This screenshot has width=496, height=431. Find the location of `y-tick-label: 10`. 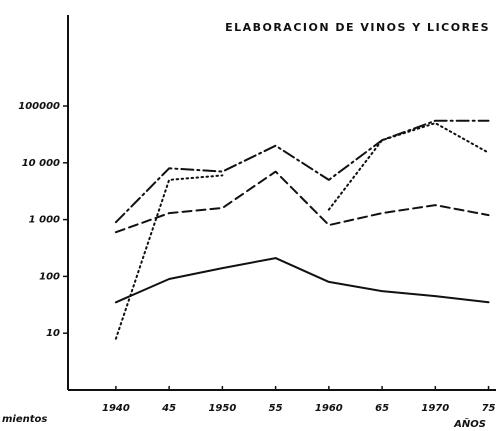

y-tick-label: 10 is located at coordinates (53, 333).